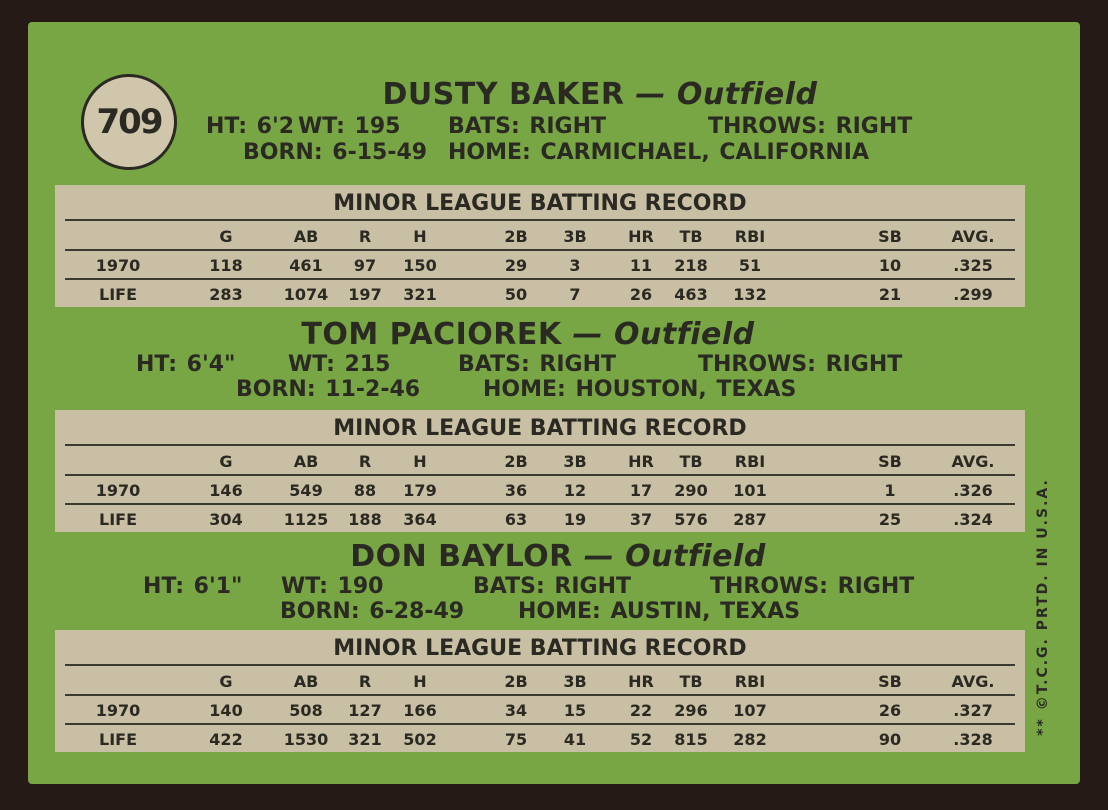  I want to click on stat-cell: 21, so click(890, 294).